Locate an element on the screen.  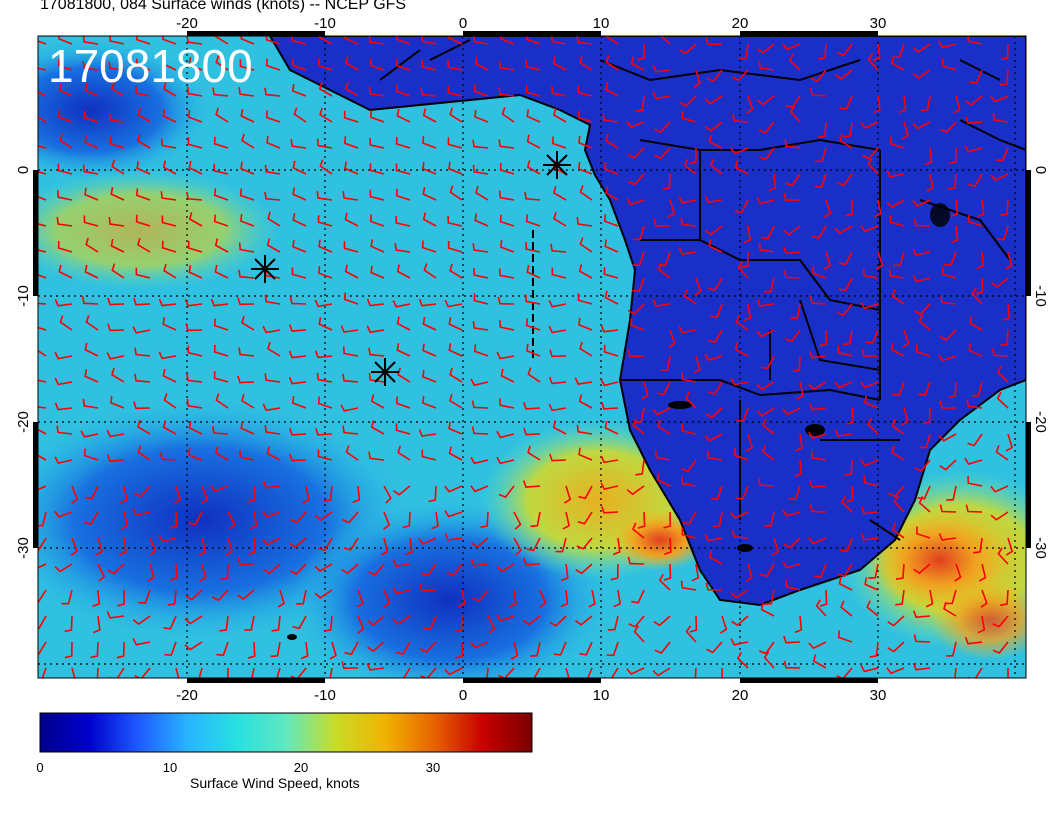
marker-asterisk is located at coordinates (265, 269).